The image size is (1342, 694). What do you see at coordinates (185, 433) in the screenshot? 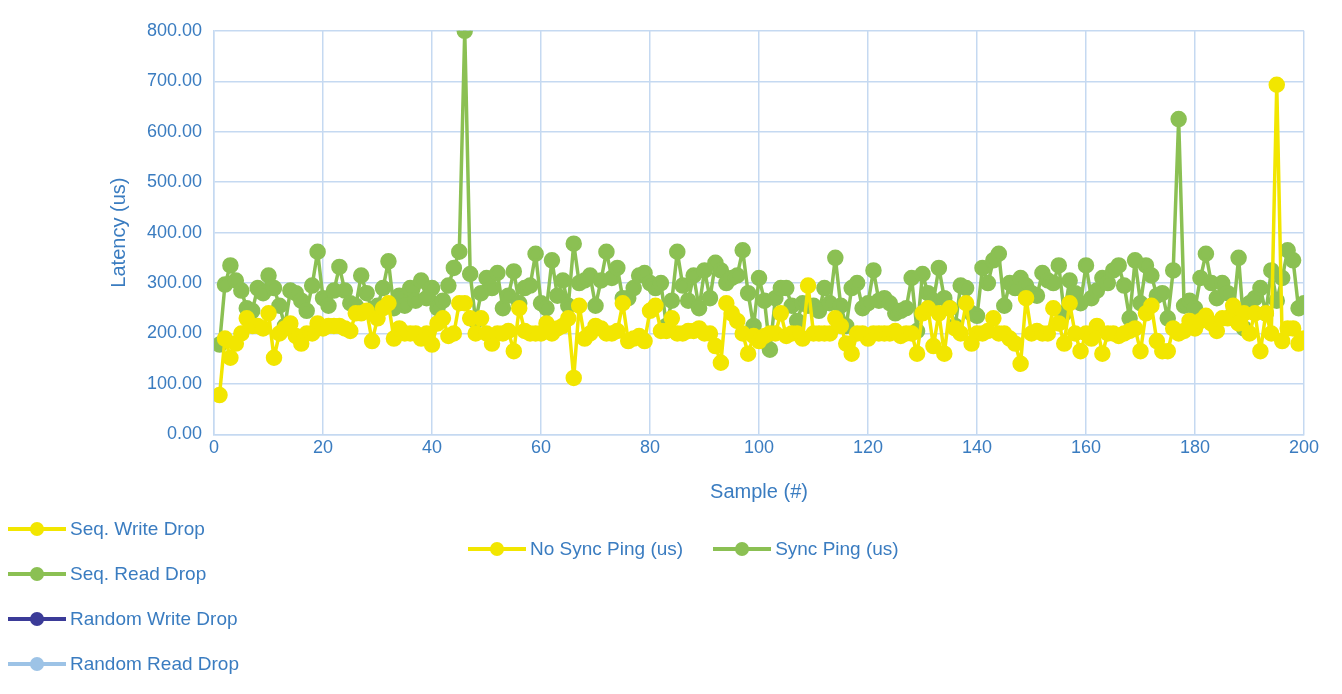
I see `y-tick-label: 0.00` at bounding box center [185, 433].